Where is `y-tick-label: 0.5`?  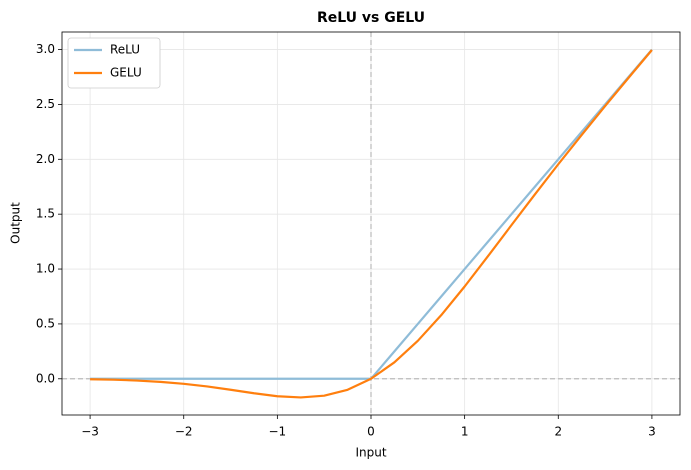
y-tick-label: 0.5 is located at coordinates (45, 323).